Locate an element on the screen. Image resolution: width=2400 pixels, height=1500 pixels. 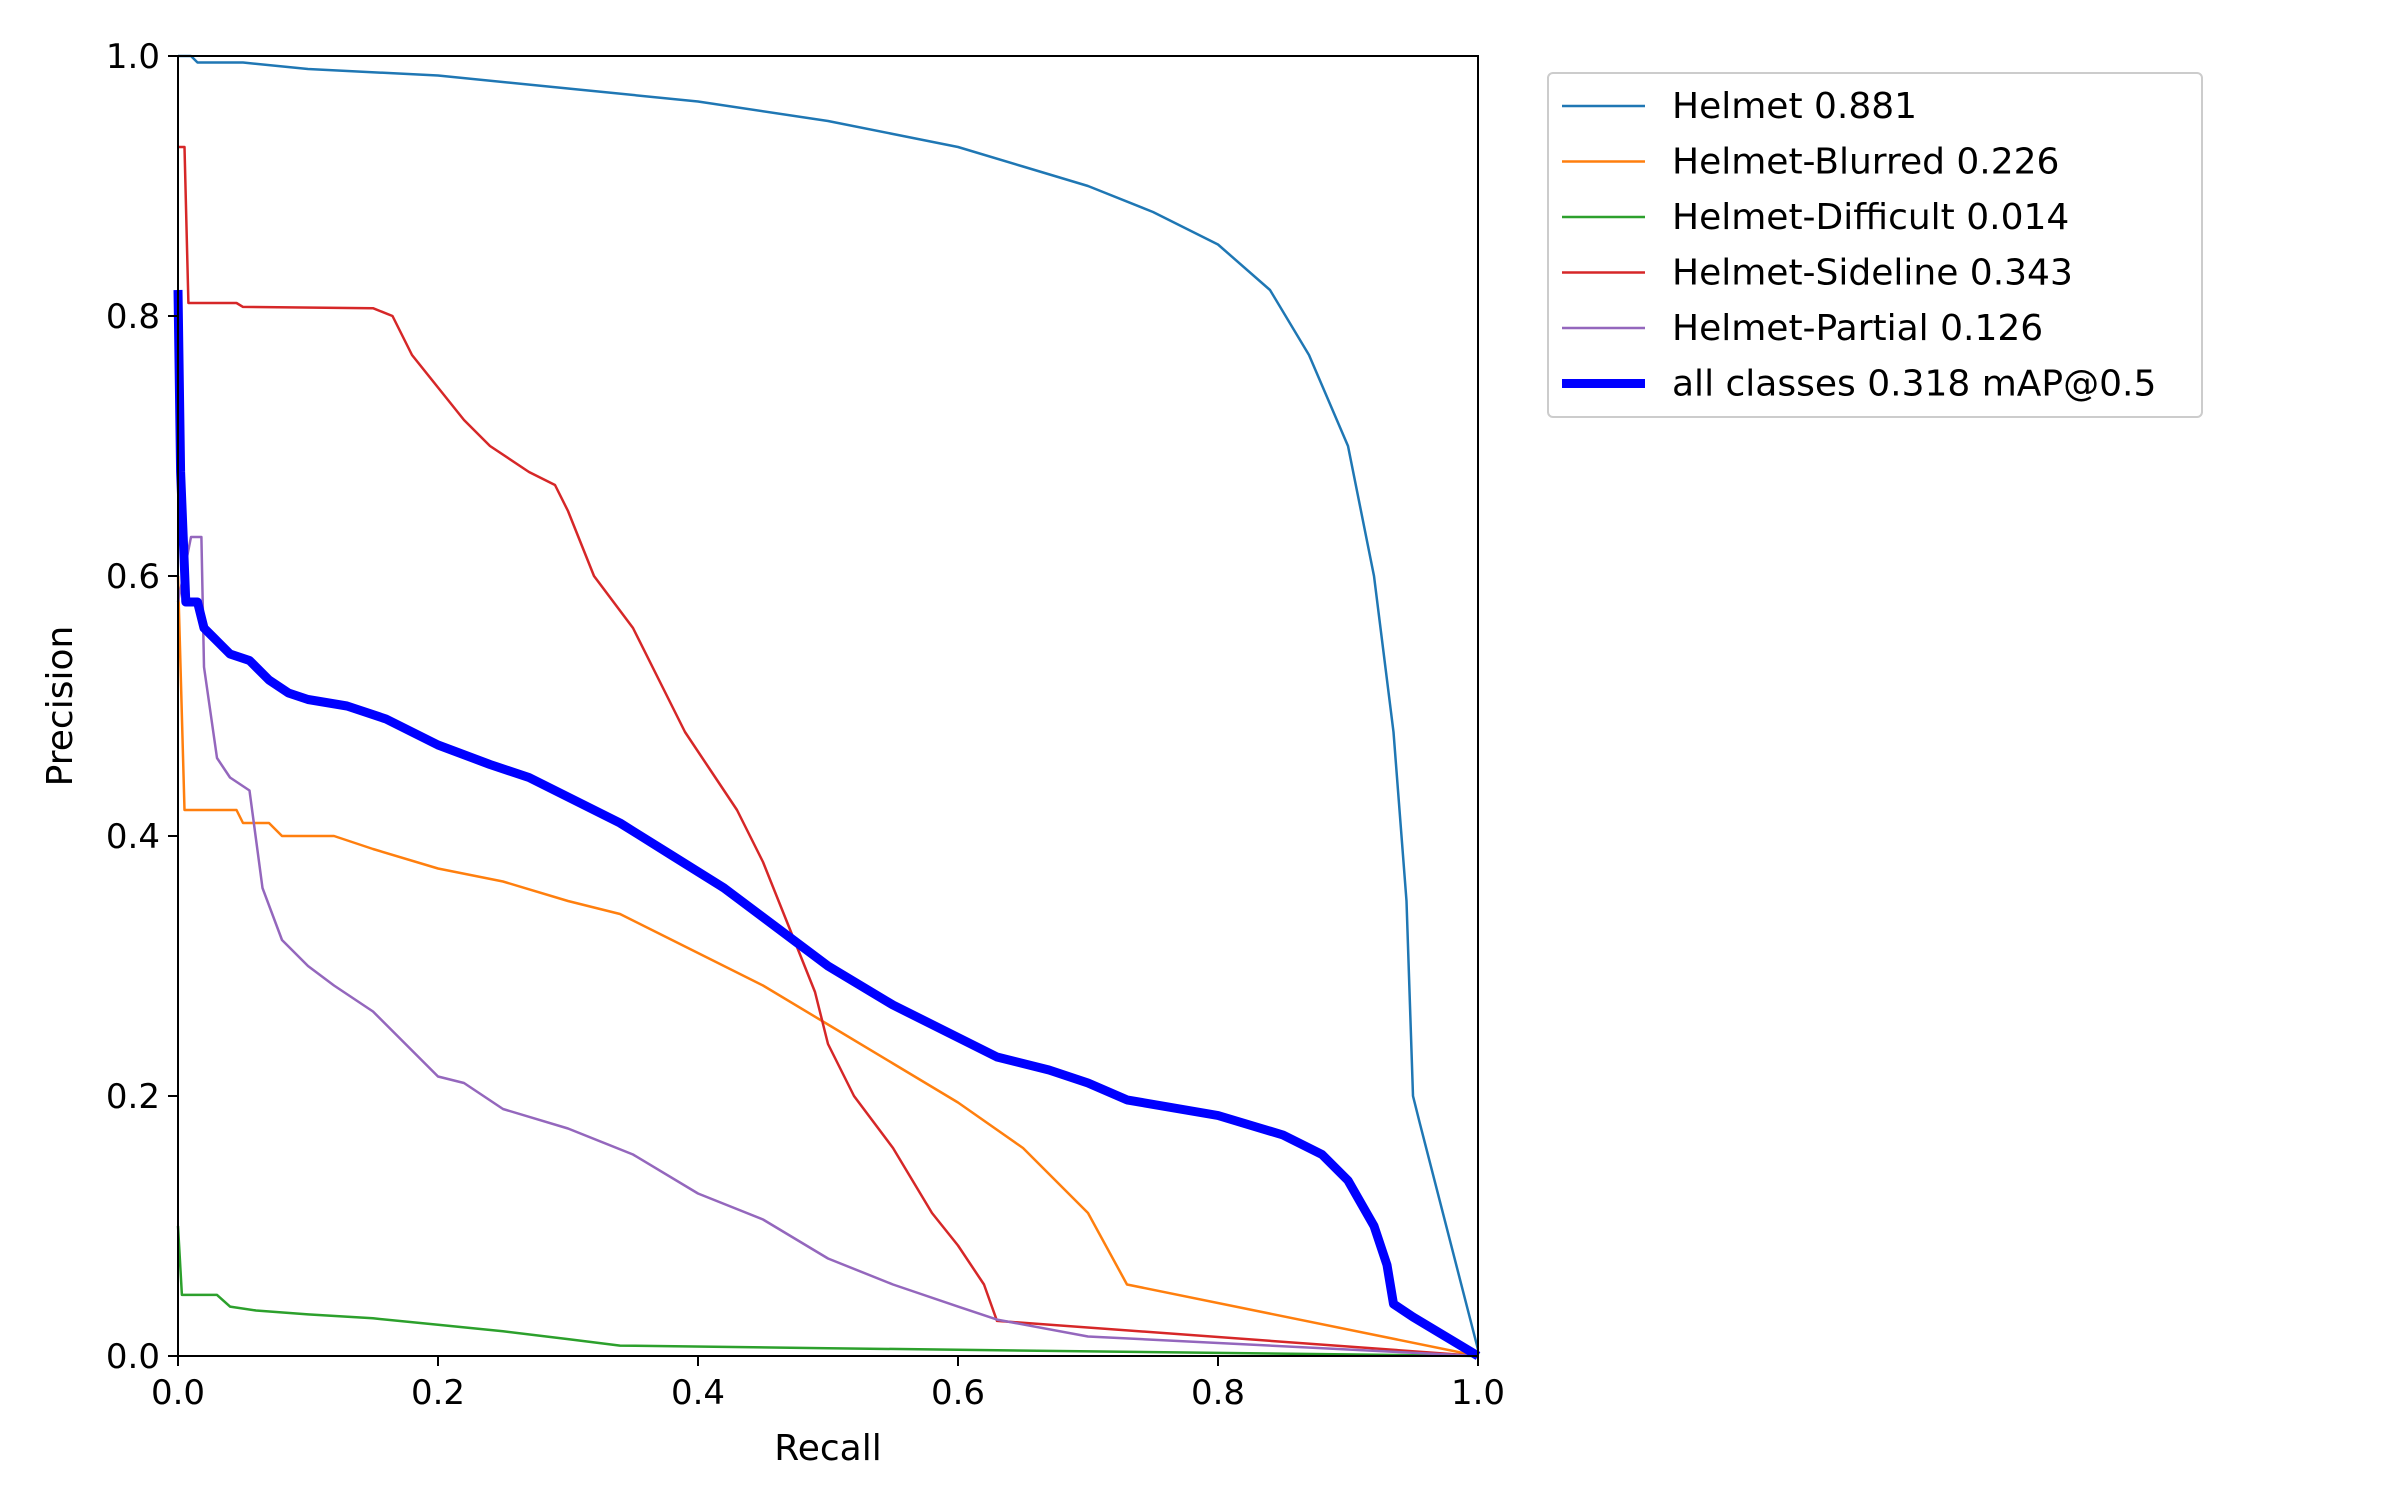
x-tick-label: 0.8 is located at coordinates (1218, 1393).